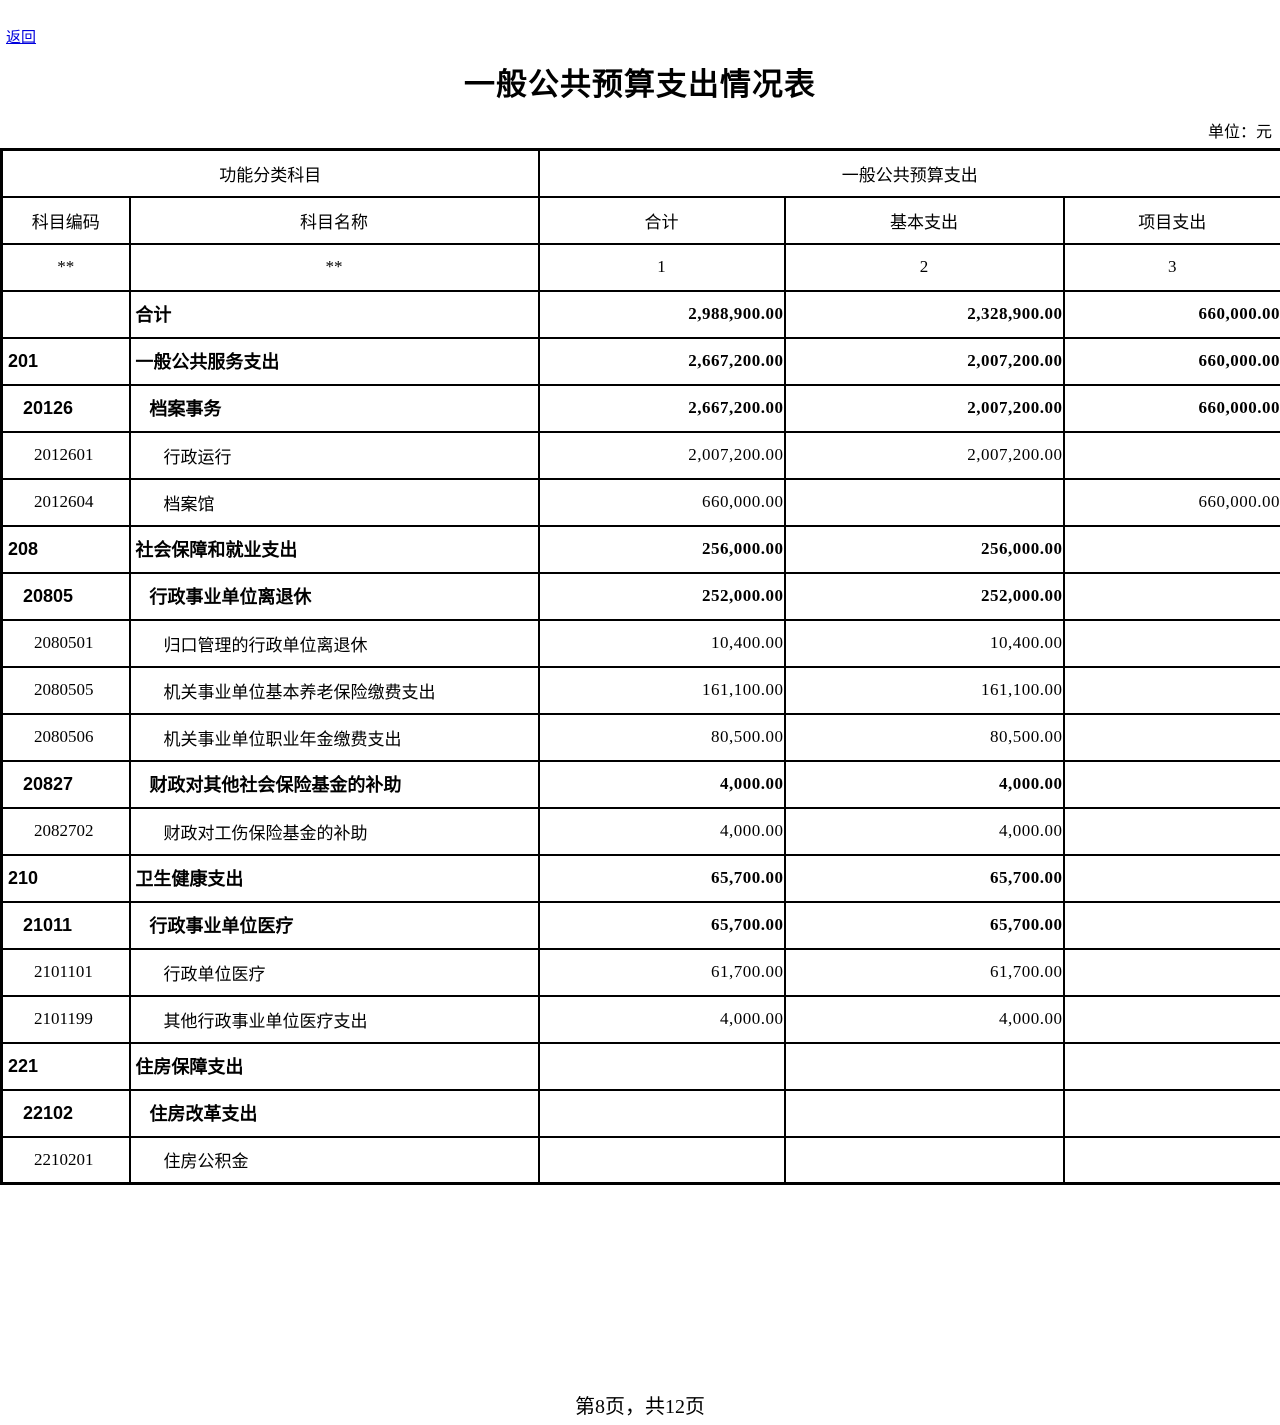 This screenshot has height=1425, width=1280. What do you see at coordinates (661, 502) in the screenshot?
I see `row-total-cell: 660,000.00` at bounding box center [661, 502].